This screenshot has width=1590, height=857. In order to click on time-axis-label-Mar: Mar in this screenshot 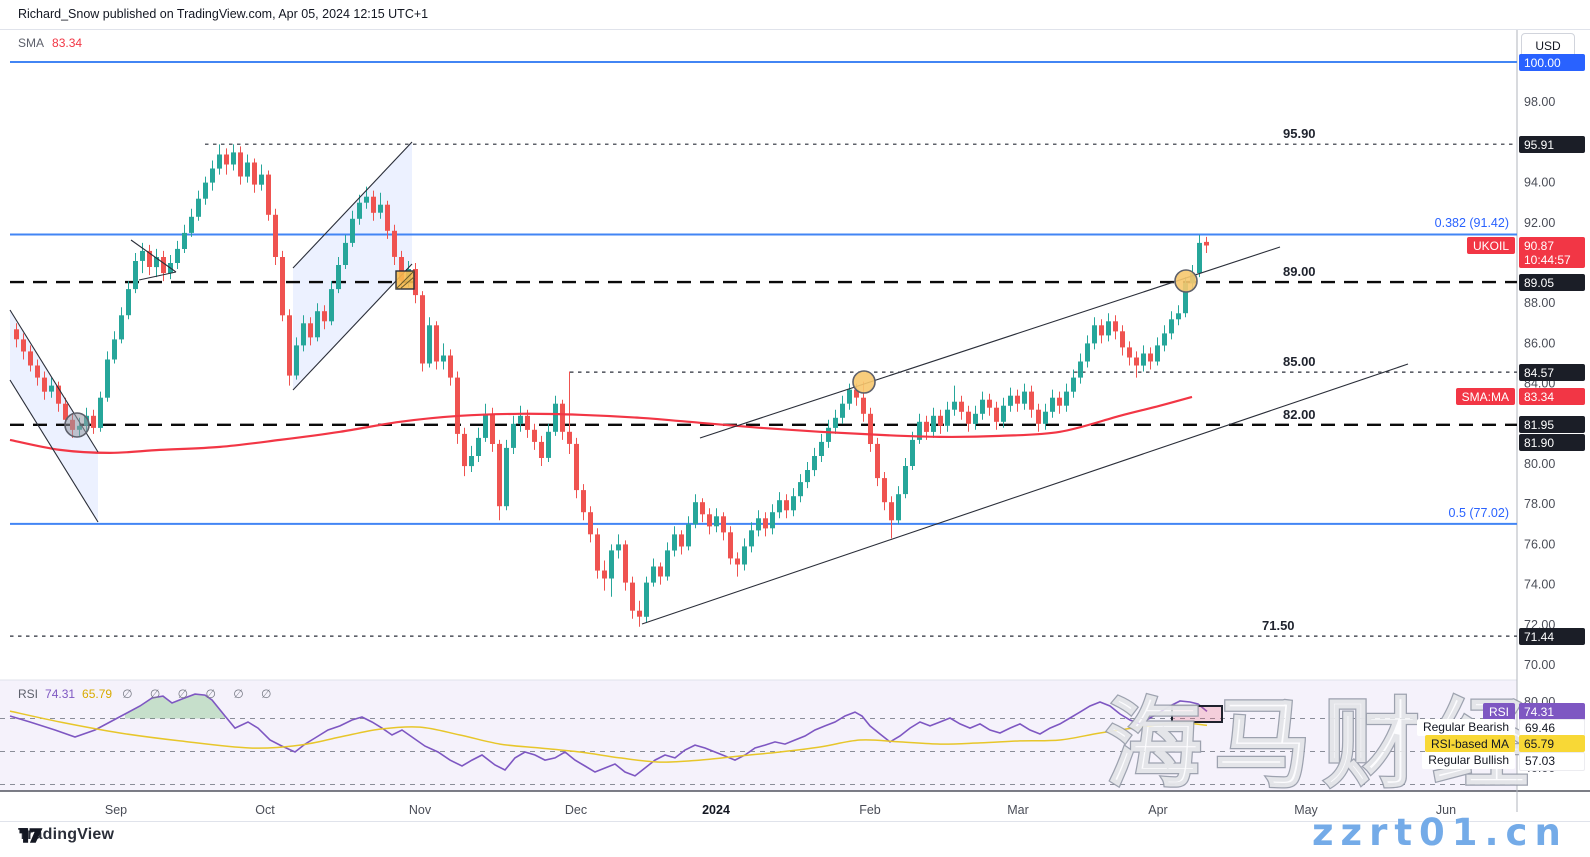, I will do `click(1018, 810)`.